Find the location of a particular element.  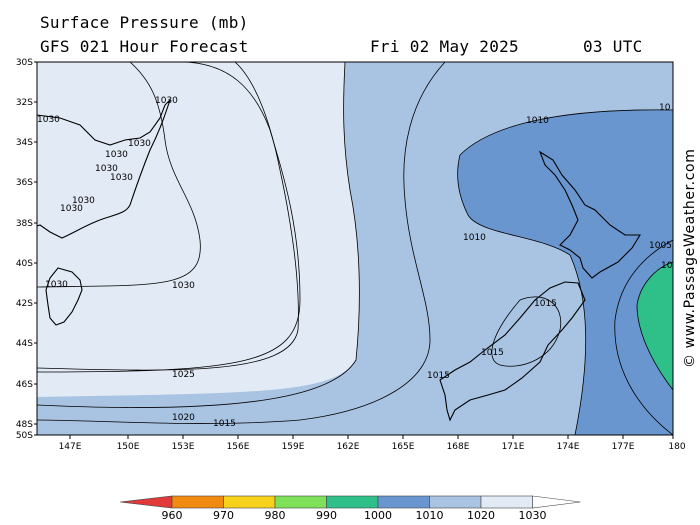

lat-tick-label: 44S is located at coordinates (24, 344).